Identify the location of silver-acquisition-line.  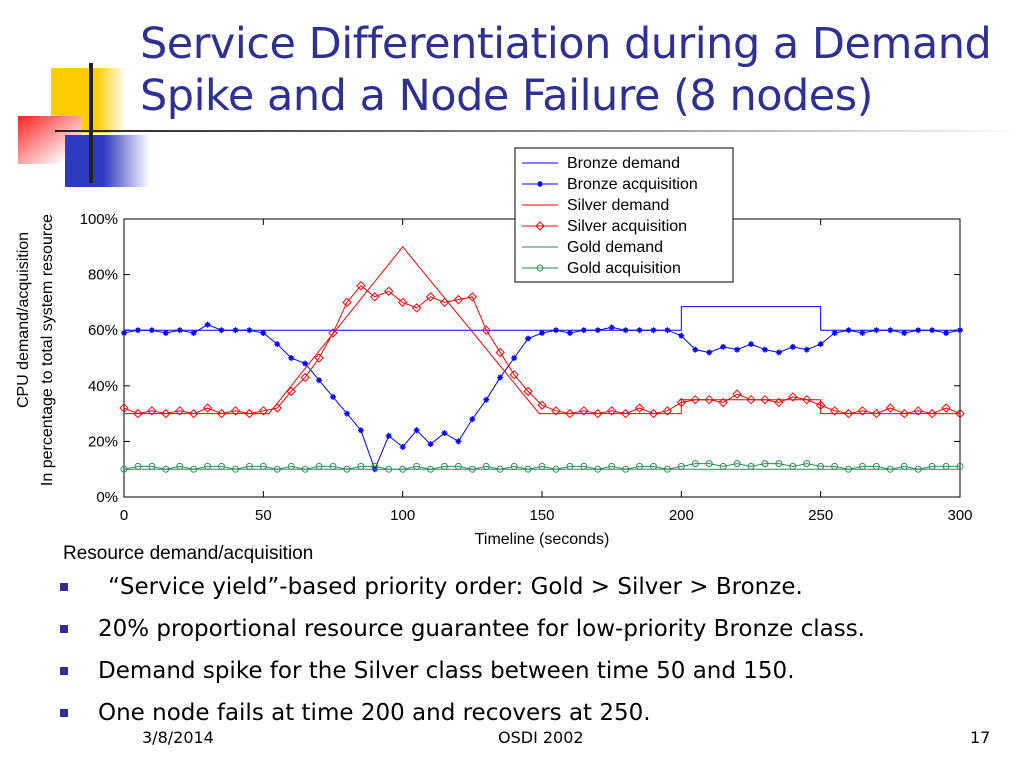
(542, 350).